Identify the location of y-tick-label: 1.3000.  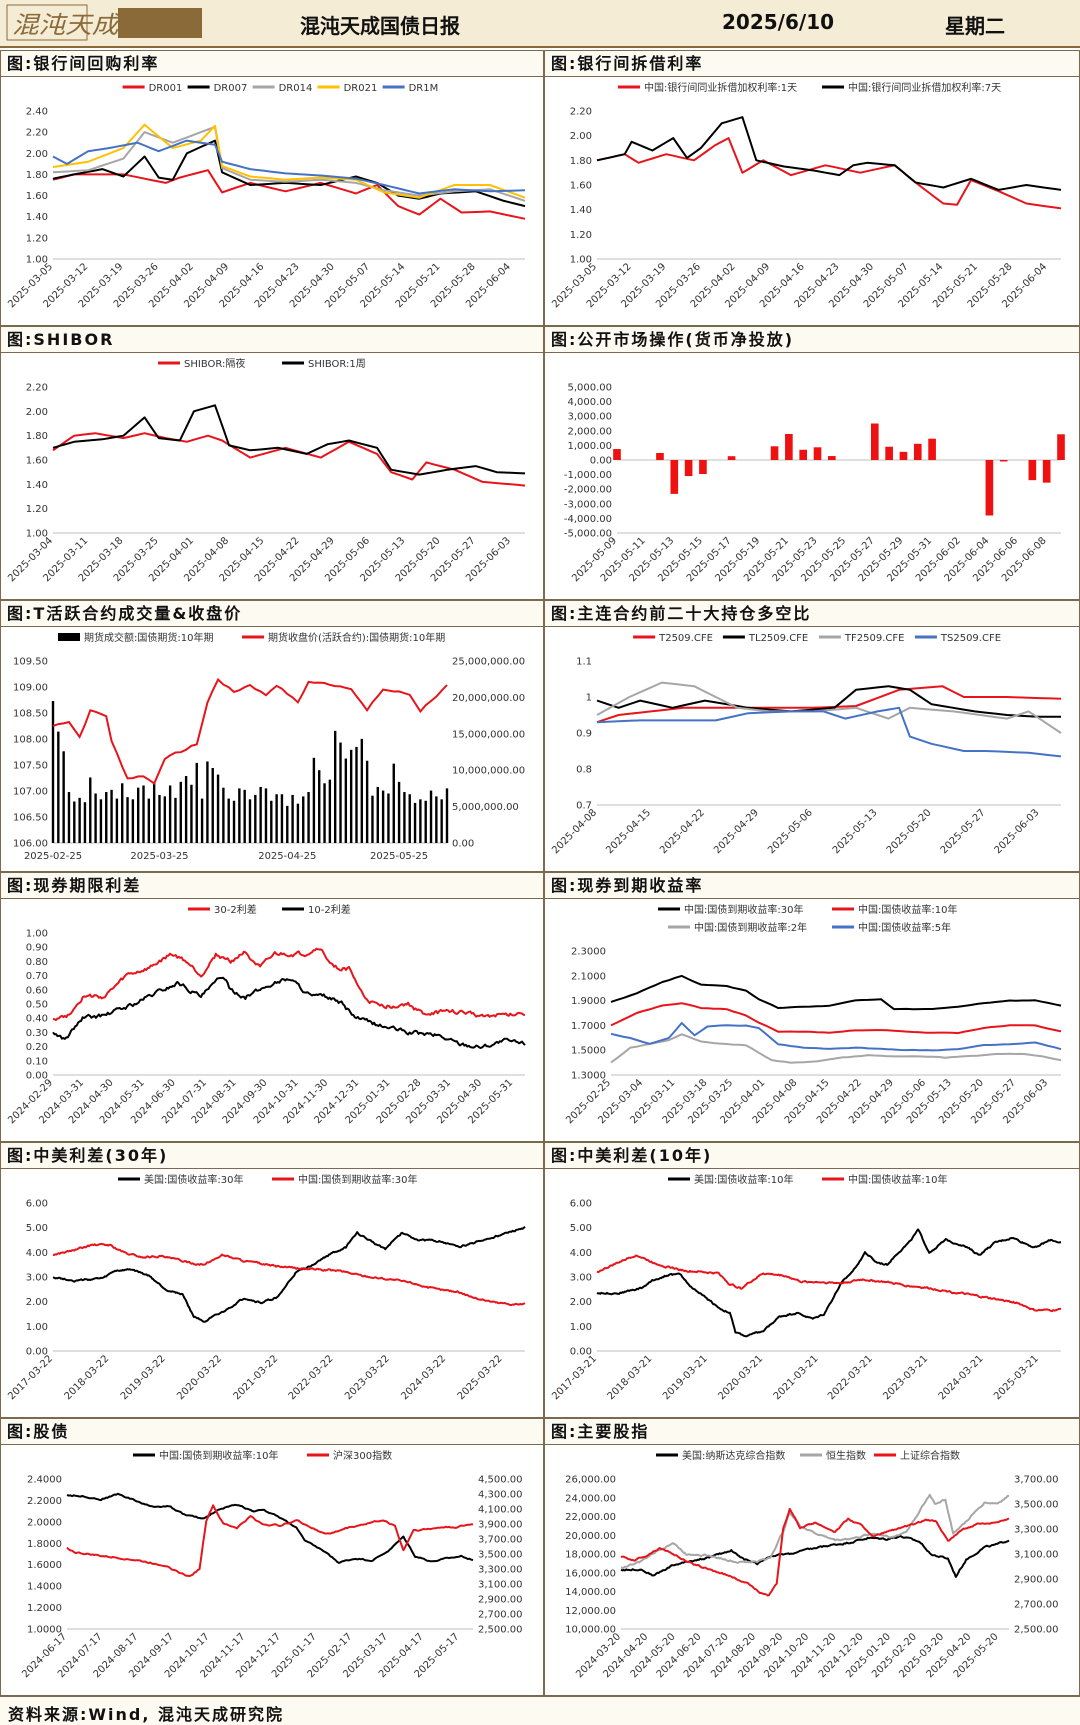
(588, 1076).